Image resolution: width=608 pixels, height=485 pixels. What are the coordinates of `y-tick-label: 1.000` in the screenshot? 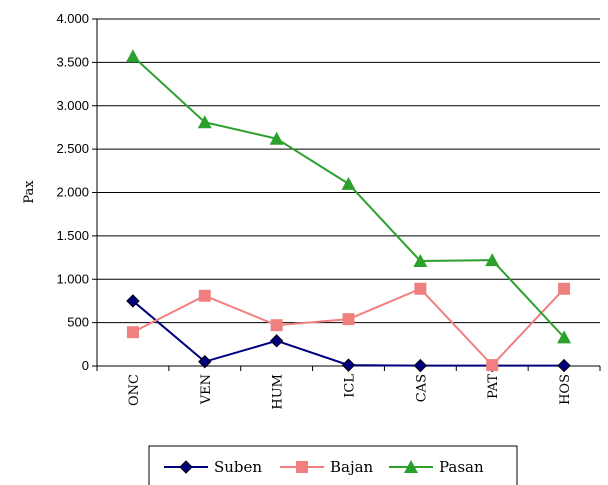 It's located at (72, 278).